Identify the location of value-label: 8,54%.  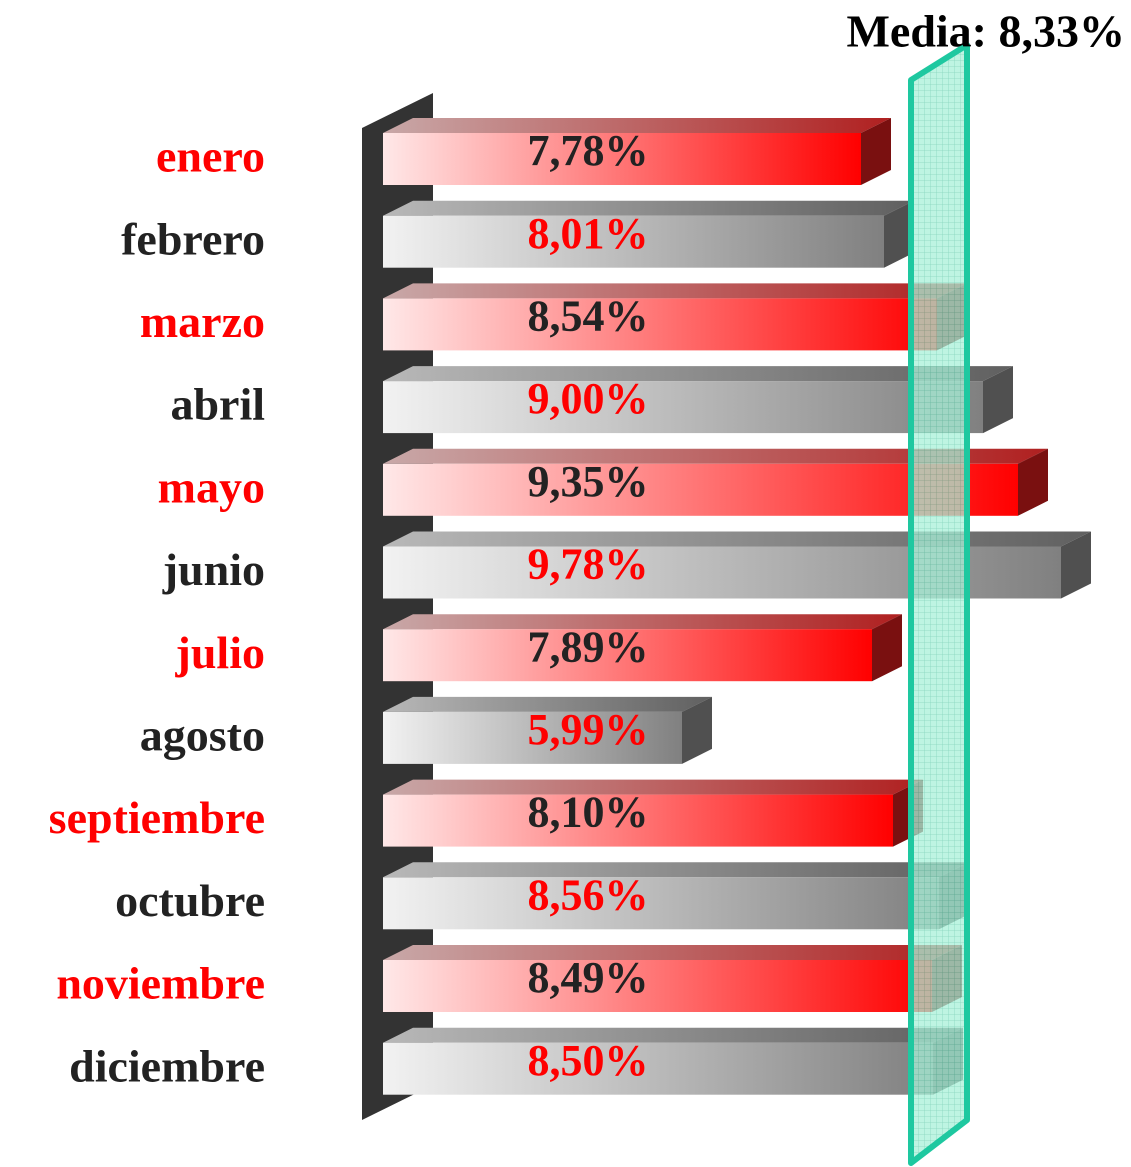
(588, 315).